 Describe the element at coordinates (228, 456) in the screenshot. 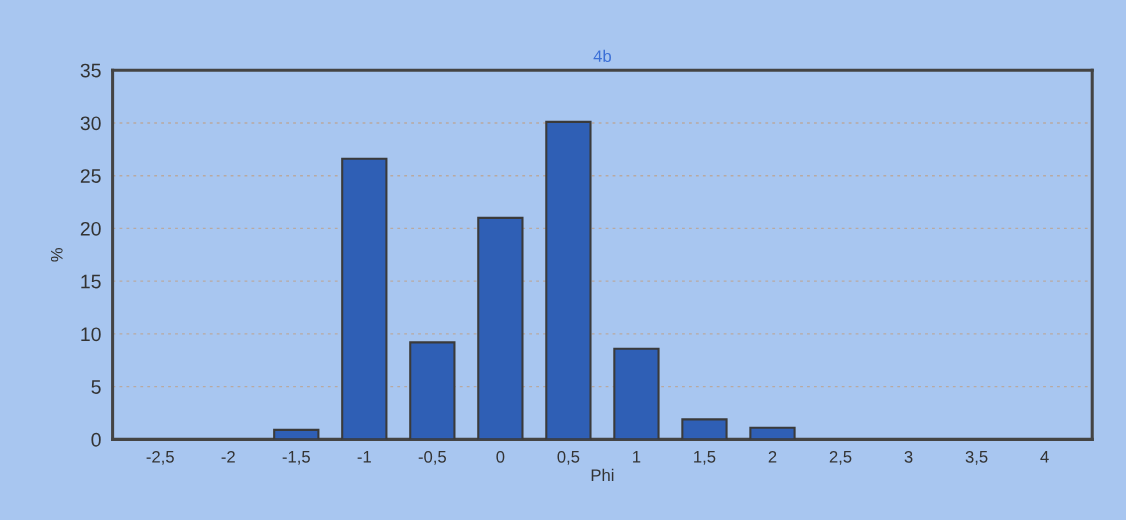

I see `x-tick-label: -2` at that location.